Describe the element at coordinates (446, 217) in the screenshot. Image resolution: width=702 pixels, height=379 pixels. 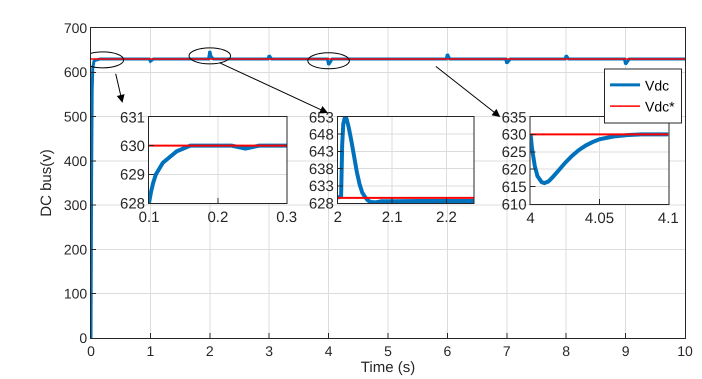
I see `x-tick-label: 2.2` at that location.